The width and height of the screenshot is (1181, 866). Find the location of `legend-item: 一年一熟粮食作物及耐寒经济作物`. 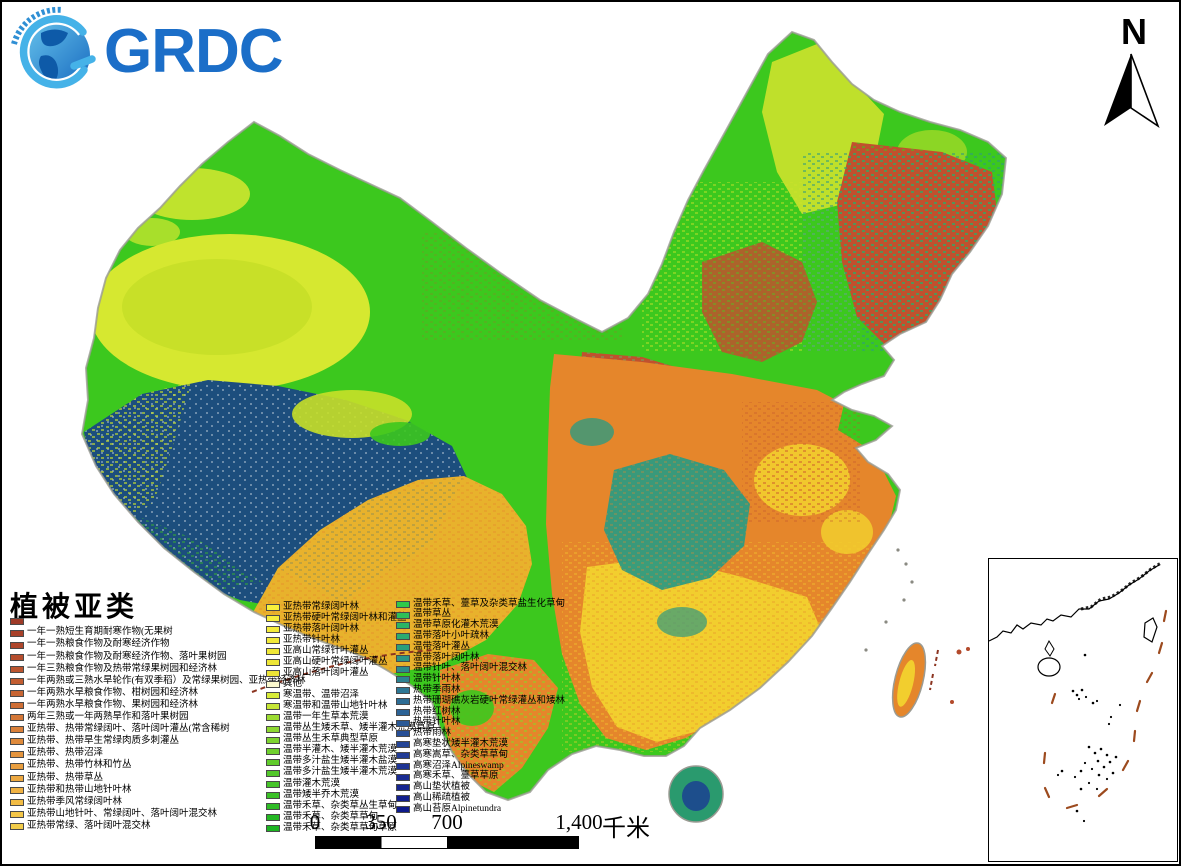

legend-item: 一年一熟粮食作物及耐寒经济作物 is located at coordinates (158, 645).